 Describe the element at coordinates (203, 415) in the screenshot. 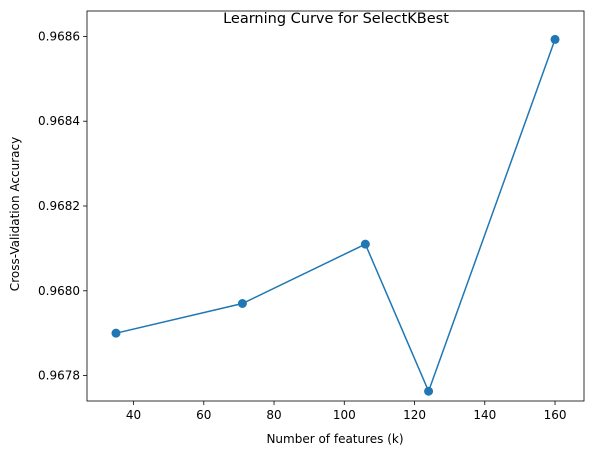

I see `x-tick-label: 60` at that location.